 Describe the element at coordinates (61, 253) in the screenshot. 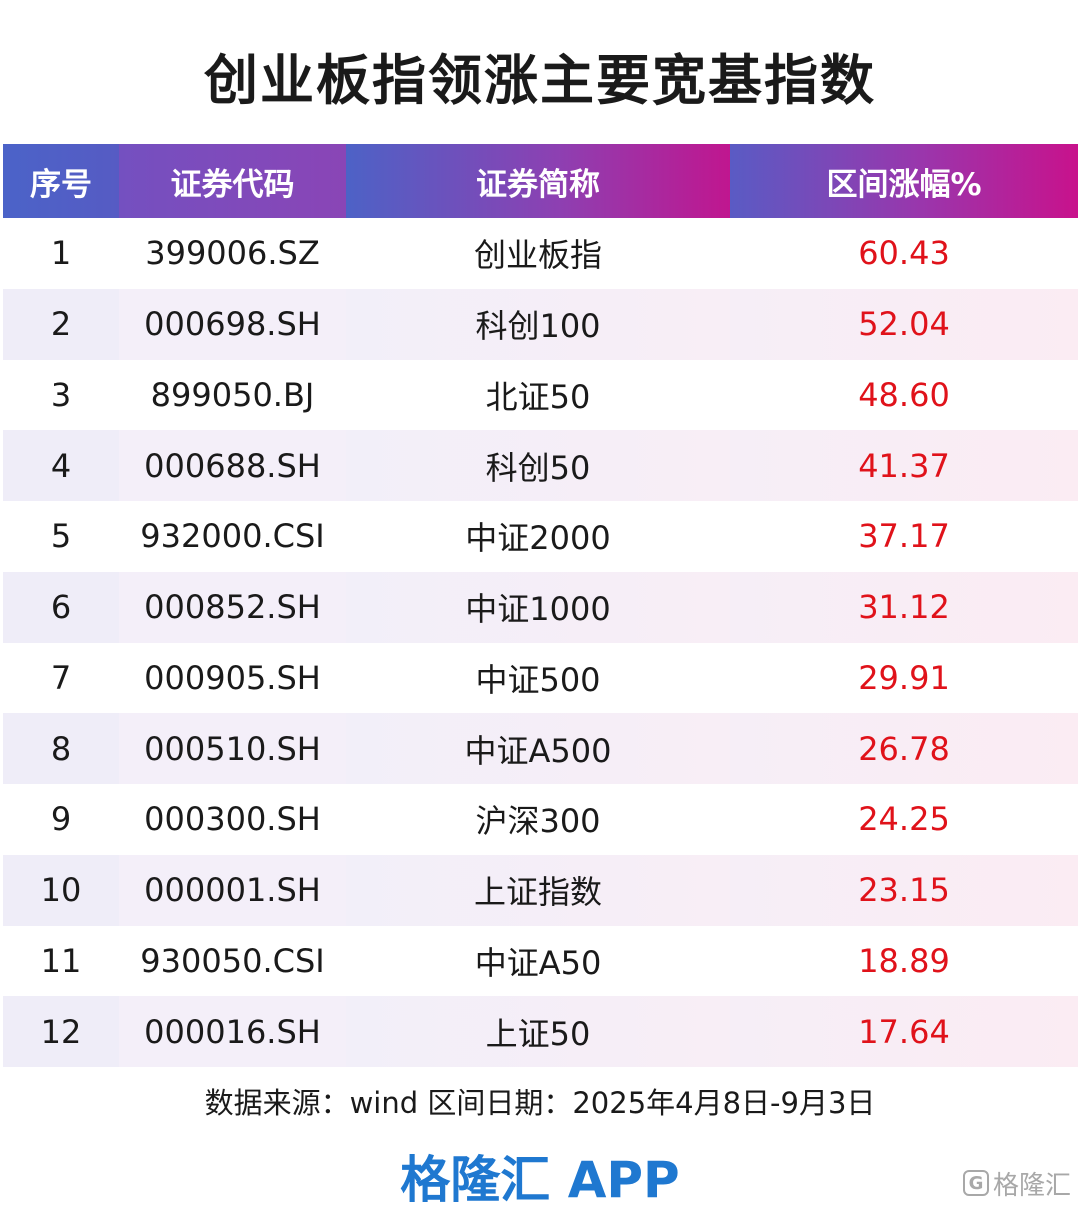

I see `row-rank: 1` at that location.